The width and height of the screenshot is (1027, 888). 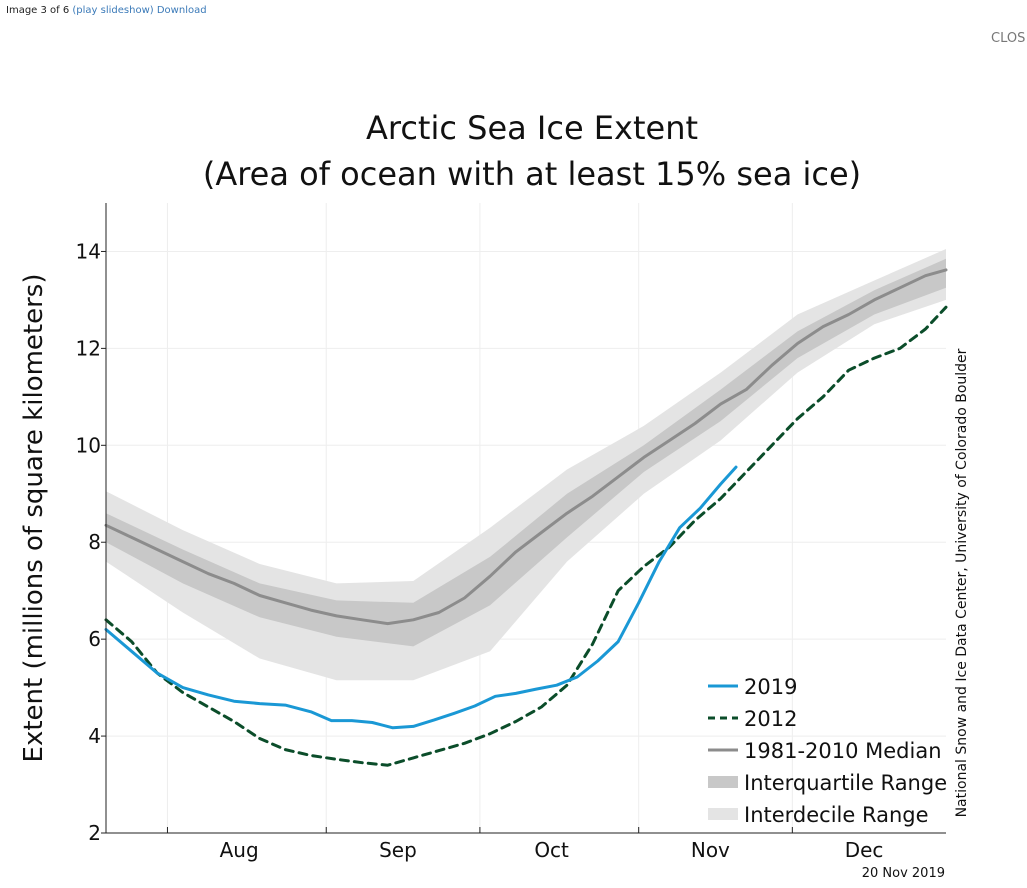 I want to click on legend-swatch-interquartile, so click(x=723, y=782).